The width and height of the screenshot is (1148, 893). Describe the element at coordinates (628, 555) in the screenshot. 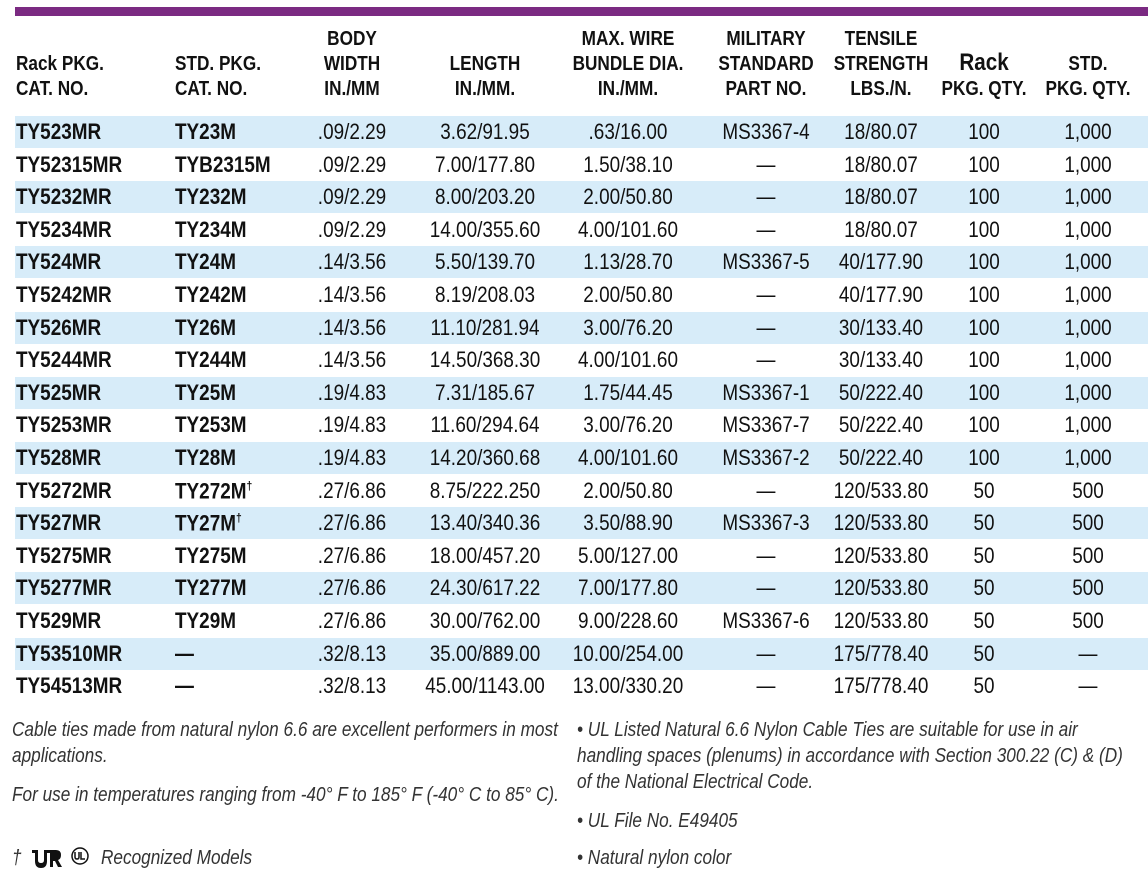

I see `table-cell: 5.00/127.00` at that location.